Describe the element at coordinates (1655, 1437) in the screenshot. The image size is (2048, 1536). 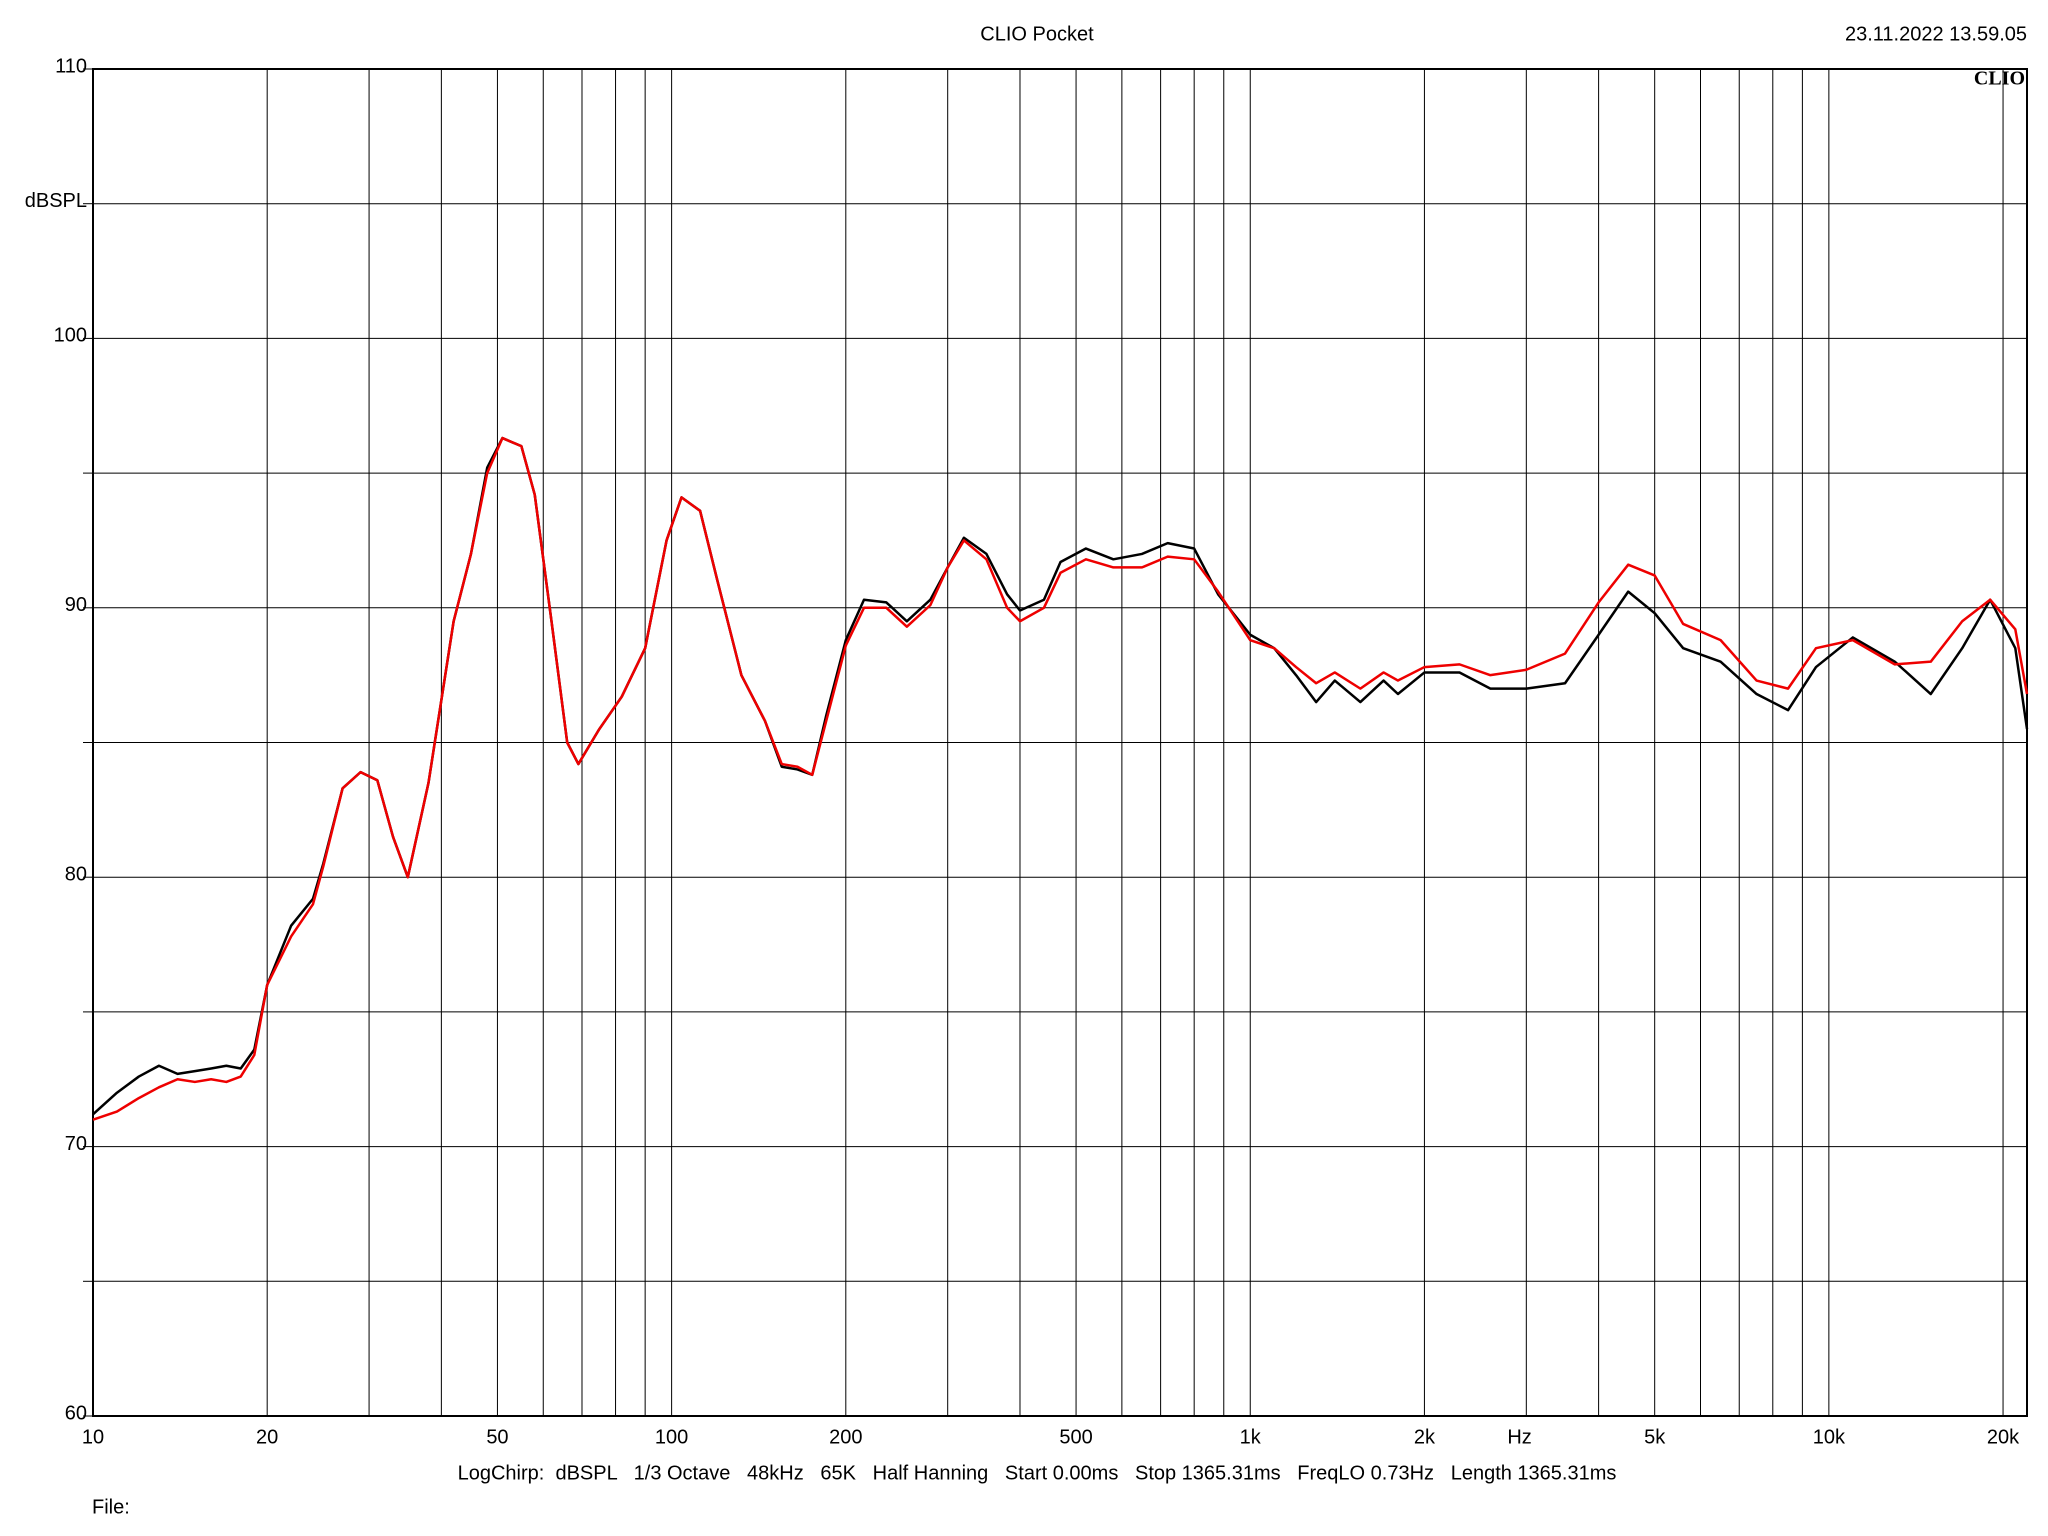
I see `x-tick-label: 5k` at that location.